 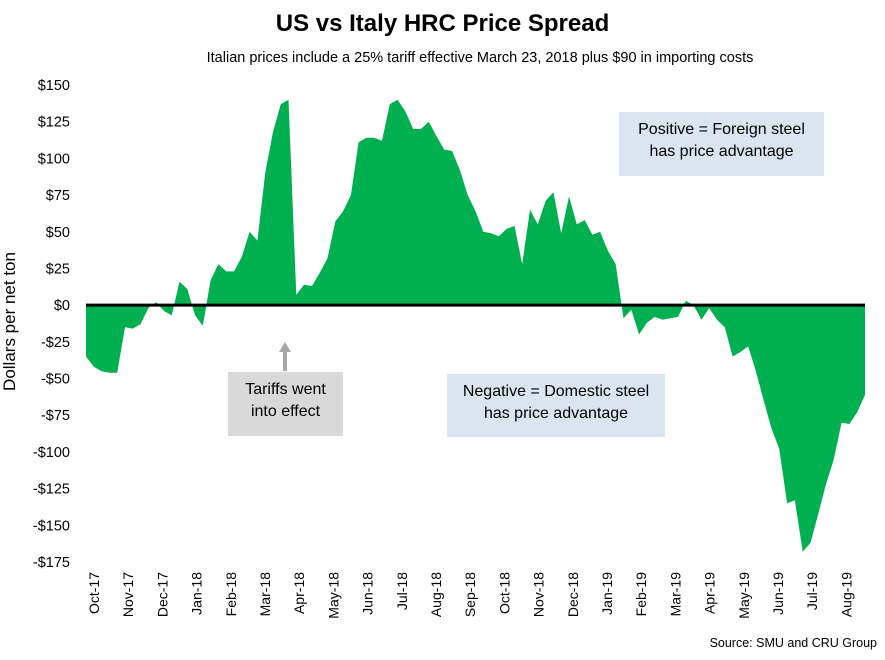 What do you see at coordinates (55, 380) in the screenshot?
I see `y-tick-label: -$50` at bounding box center [55, 380].